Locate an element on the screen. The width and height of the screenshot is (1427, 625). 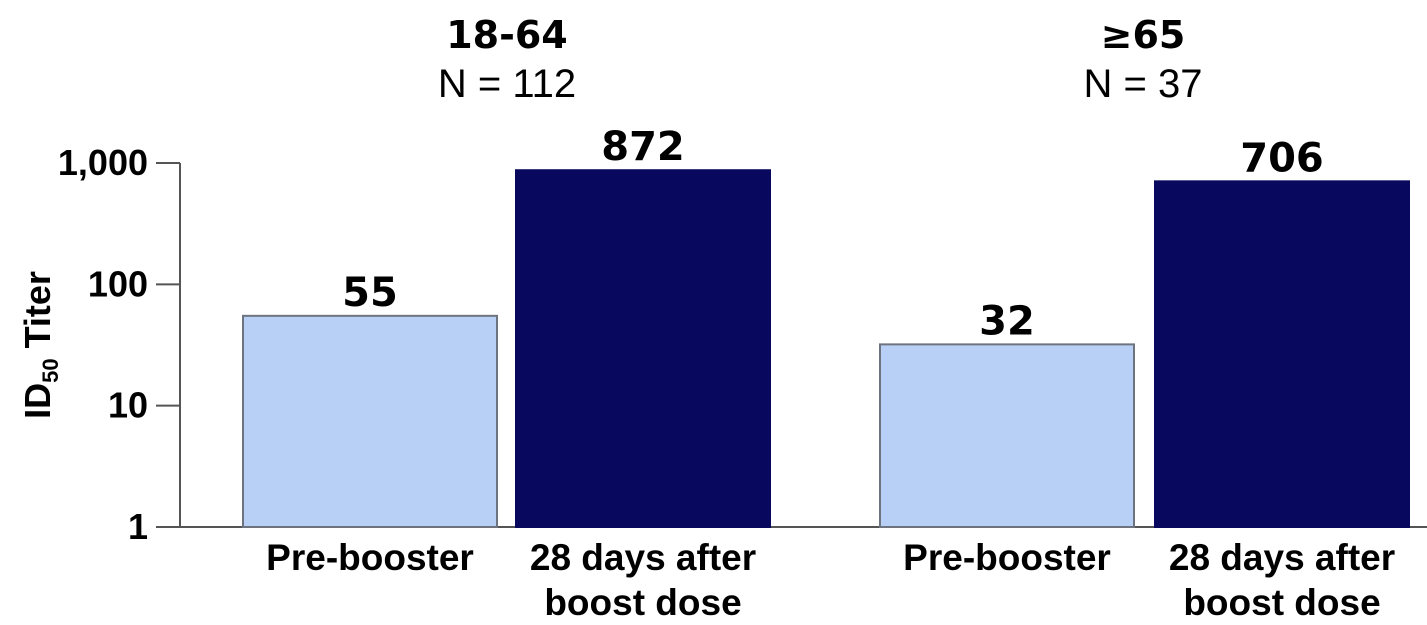
y-axis-label: ID50 Titer is located at coordinates (40, 345).